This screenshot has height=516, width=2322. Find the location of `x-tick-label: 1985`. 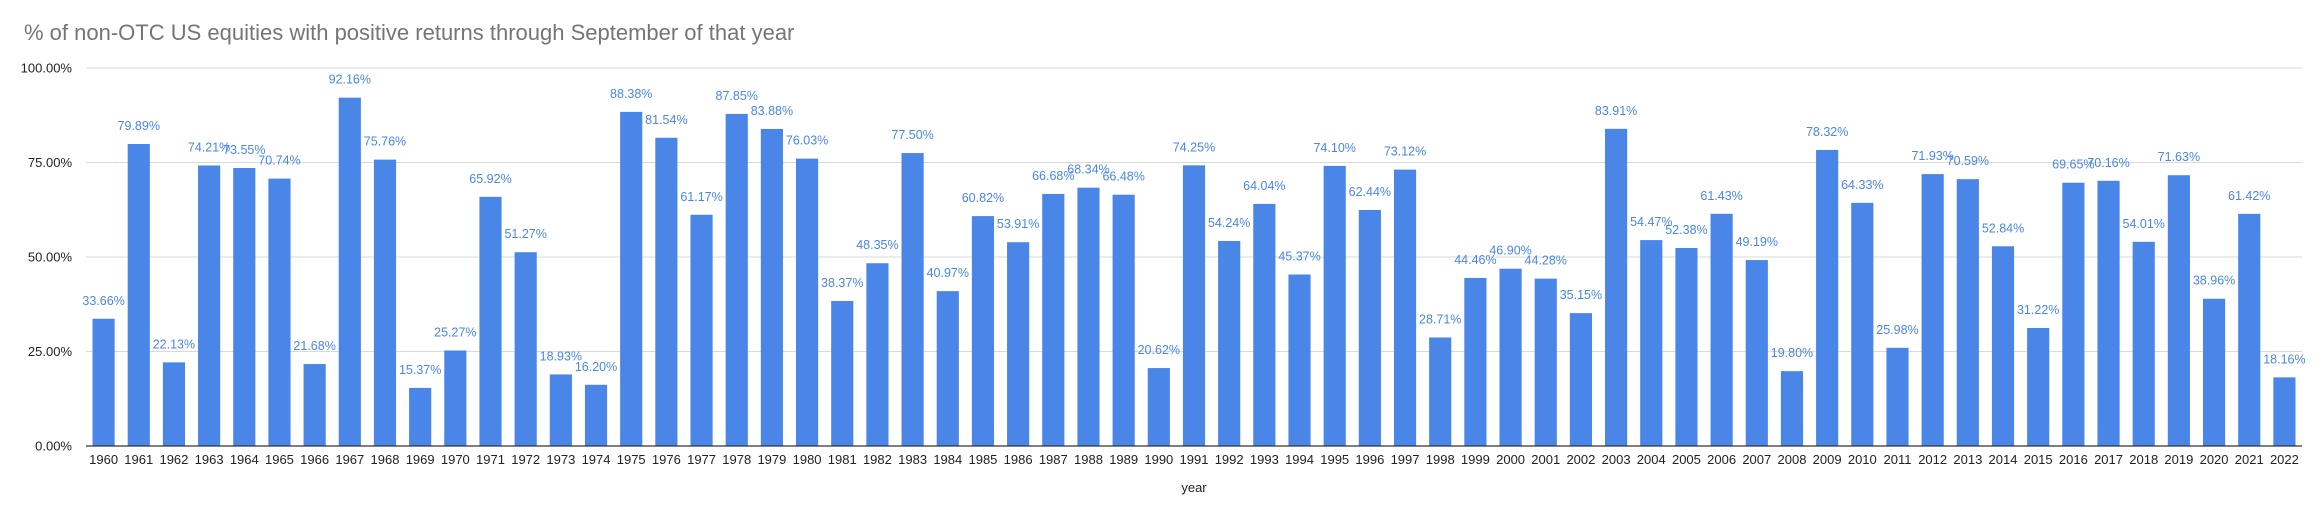

x-tick-label: 1985 is located at coordinates (982, 459).